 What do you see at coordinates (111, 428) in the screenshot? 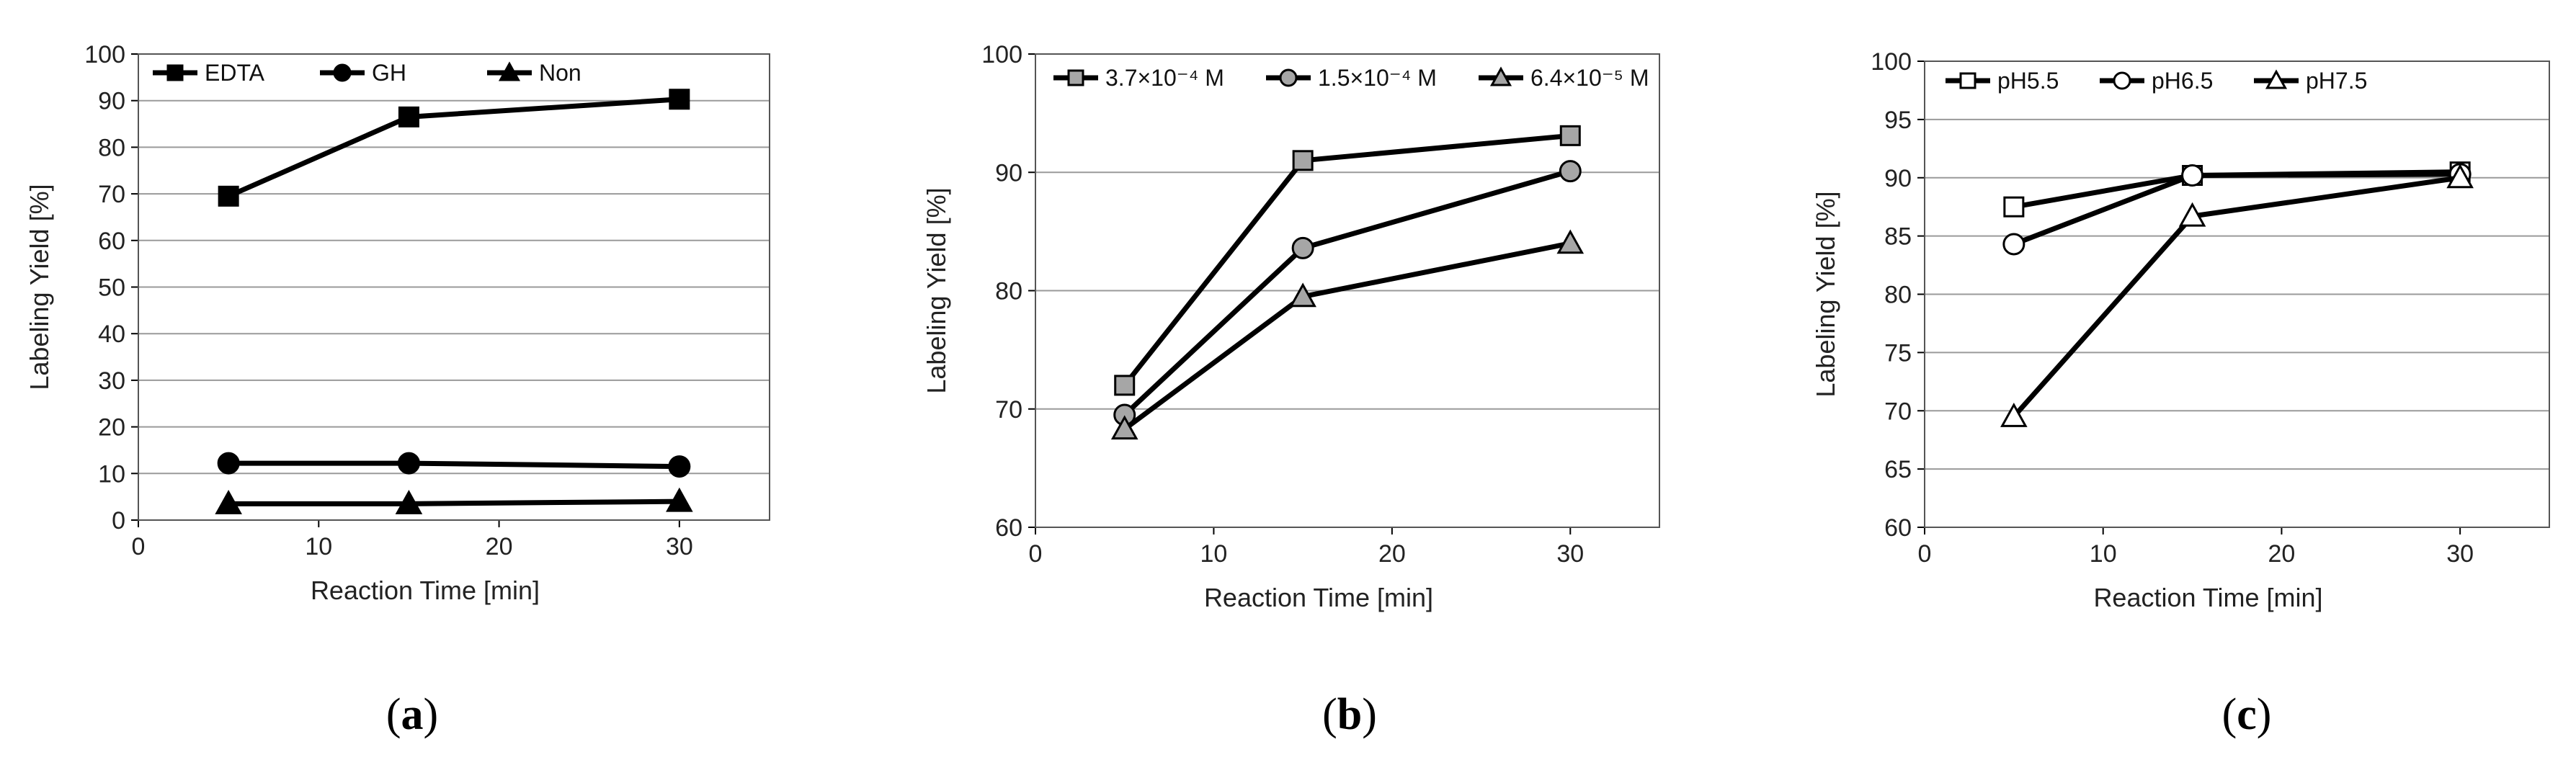
I see `y-tick-label: 20` at bounding box center [111, 428].